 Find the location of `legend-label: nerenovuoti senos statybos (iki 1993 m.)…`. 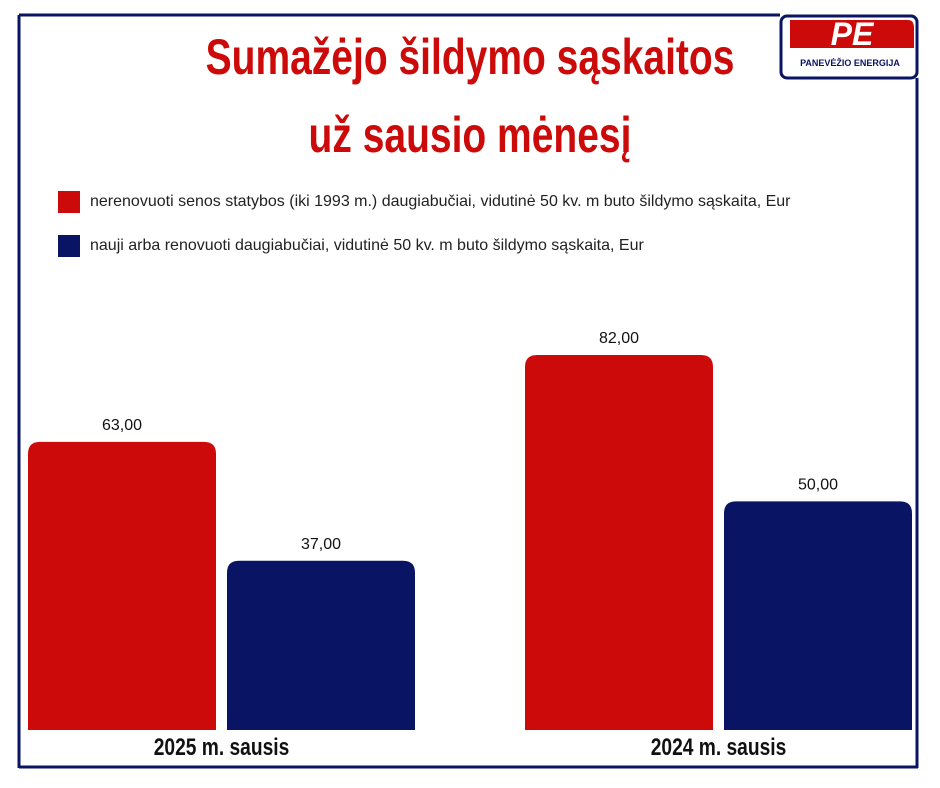

legend-label: nerenovuoti senos statybos (iki 1993 m.)… is located at coordinates (440, 201).